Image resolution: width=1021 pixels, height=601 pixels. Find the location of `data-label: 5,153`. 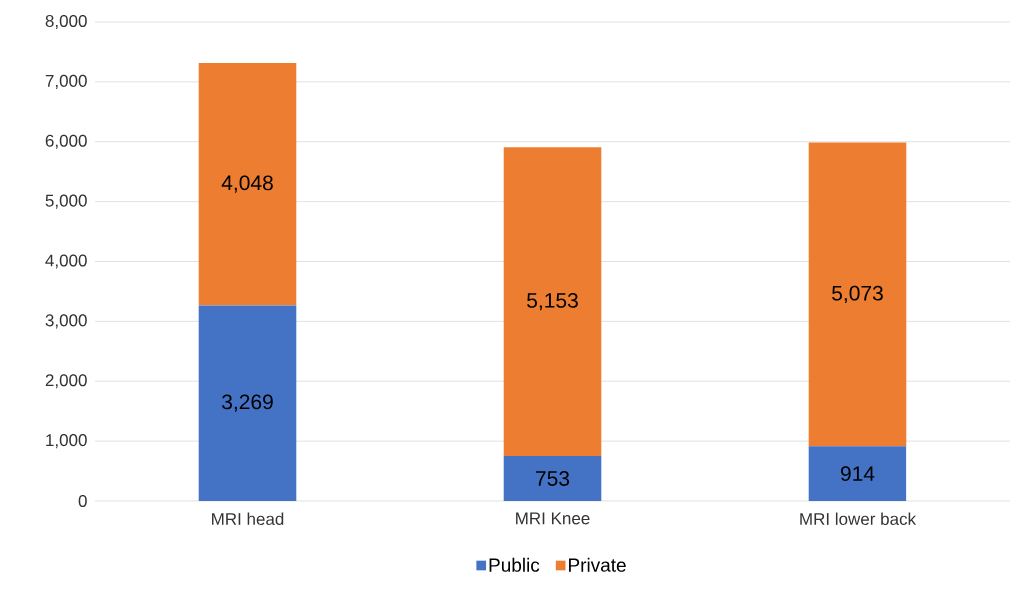

data-label: 5,153 is located at coordinates (552, 301).